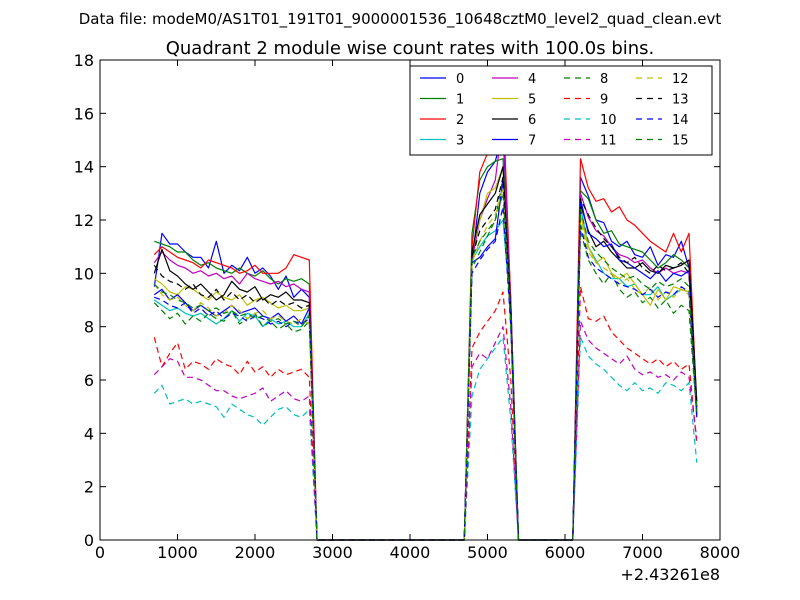  What do you see at coordinates (89, 327) in the screenshot?
I see `y-tick-label: 8` at bounding box center [89, 327].